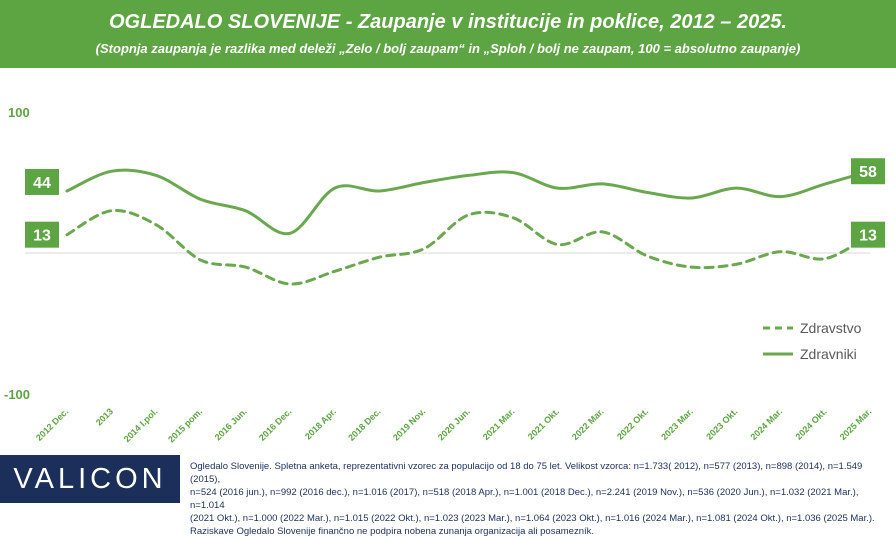 Image resolution: width=896 pixels, height=538 pixels. What do you see at coordinates (275, 424) in the screenshot?
I see `x-tick-label: 2016 Dec.` at bounding box center [275, 424].